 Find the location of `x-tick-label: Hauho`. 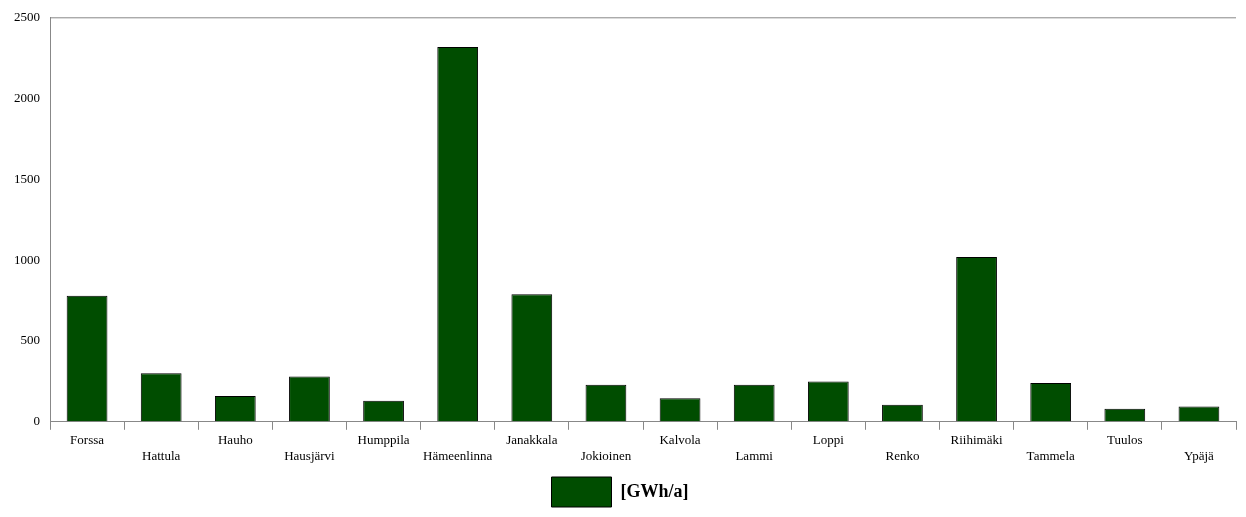

x-tick-label: Hauho is located at coordinates (235, 440).